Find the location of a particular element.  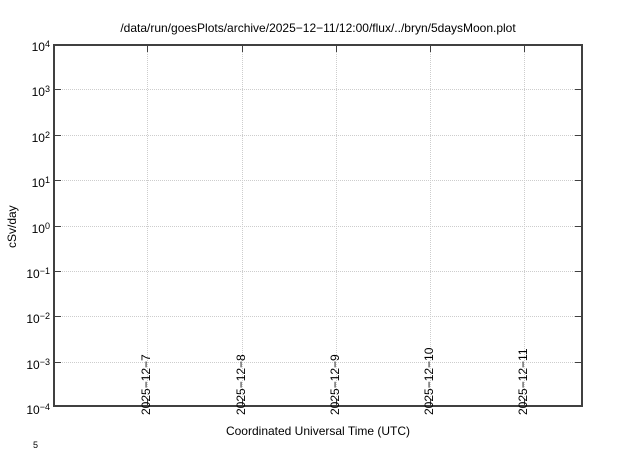

x-axis-label: Coordinated Universal Time (UTC) is located at coordinates (318, 431).